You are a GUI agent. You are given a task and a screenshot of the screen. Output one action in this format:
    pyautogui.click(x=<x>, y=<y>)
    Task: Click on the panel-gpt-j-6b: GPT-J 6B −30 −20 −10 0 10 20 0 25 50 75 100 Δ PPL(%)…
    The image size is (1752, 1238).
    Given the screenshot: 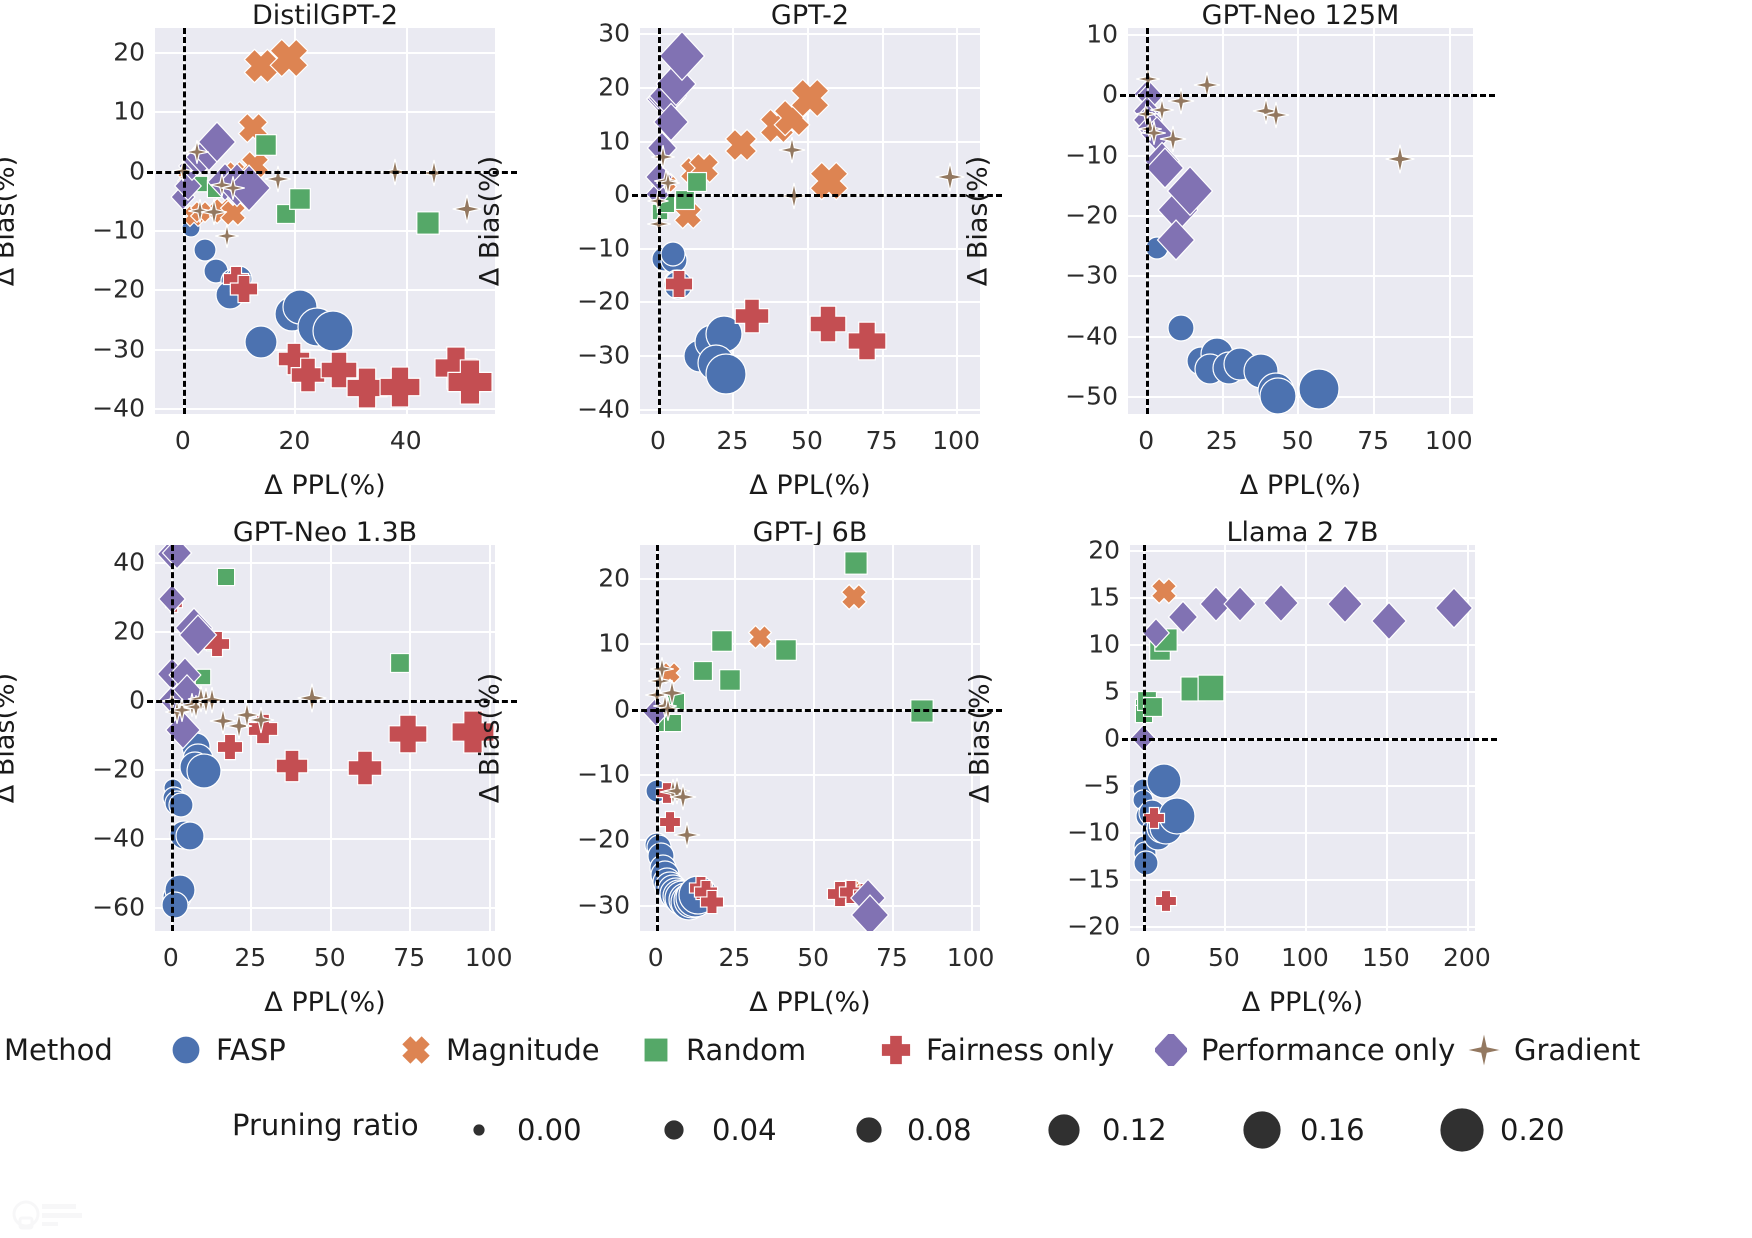 What is the action you would take?
    pyautogui.click(x=738, y=767)
    